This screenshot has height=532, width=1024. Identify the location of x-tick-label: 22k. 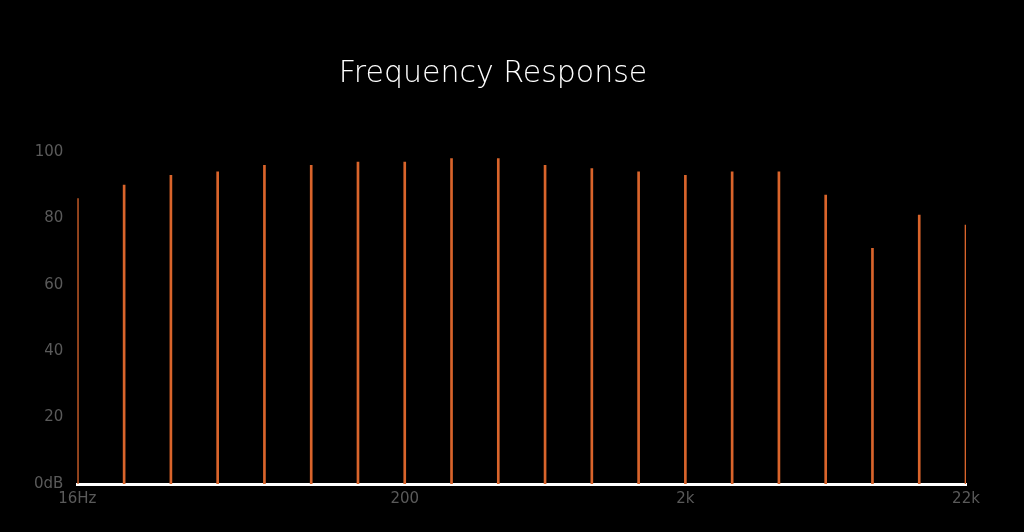
(966, 497).